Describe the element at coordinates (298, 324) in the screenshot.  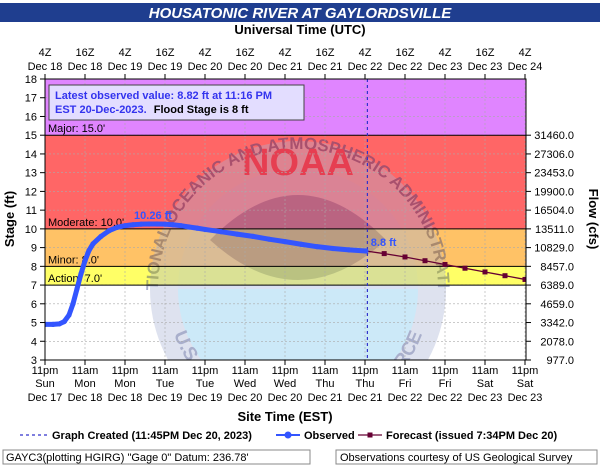
I see `seal-water` at that location.